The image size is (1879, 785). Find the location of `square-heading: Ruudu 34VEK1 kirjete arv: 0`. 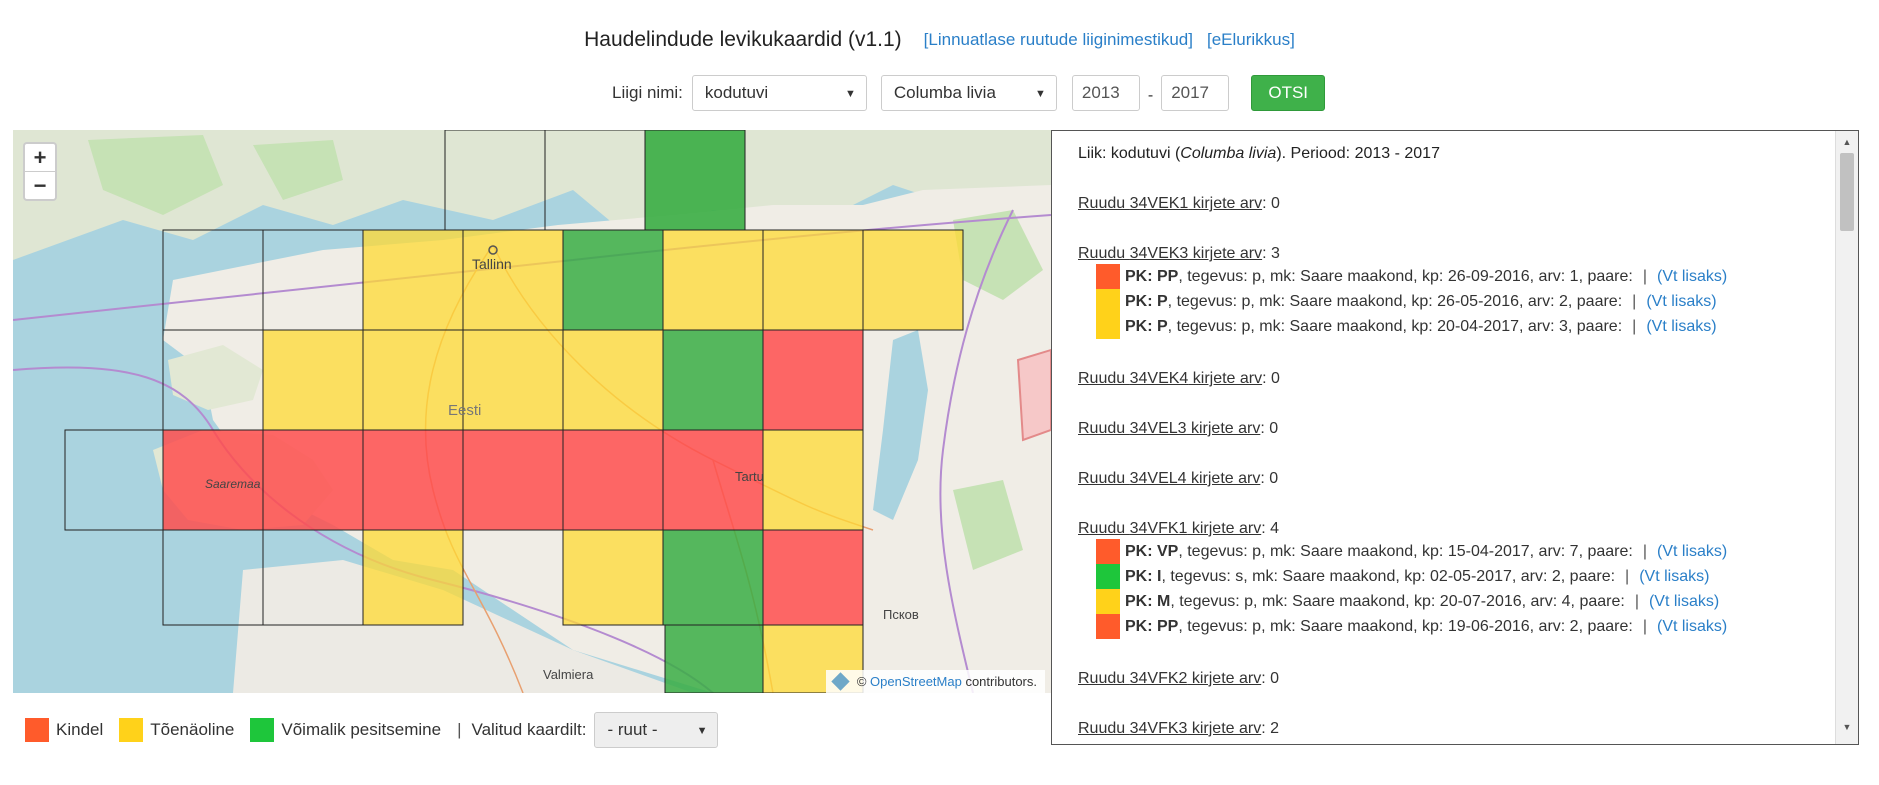

square-heading: Ruudu 34VEK1 kirjete arv: 0 is located at coordinates (1179, 203).